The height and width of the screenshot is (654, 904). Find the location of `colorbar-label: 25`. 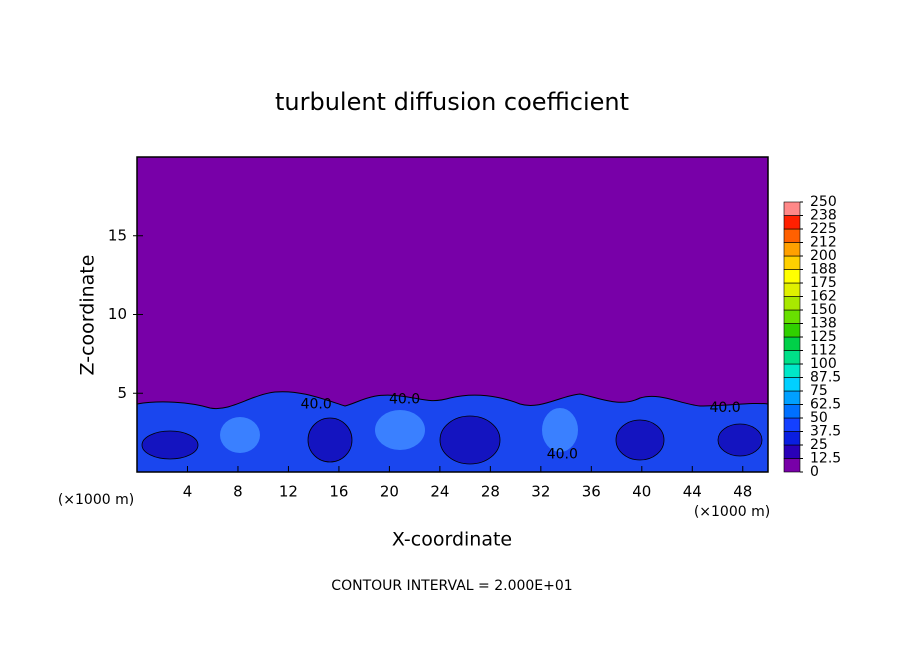

colorbar-label: 25 is located at coordinates (819, 445).